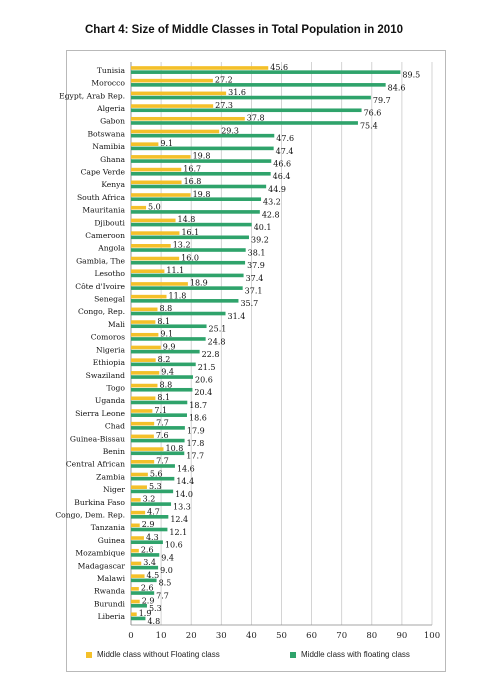 The width and height of the screenshot is (488, 690). Describe the element at coordinates (204, 379) in the screenshot. I see `value-label-with-floating: 20.6` at that location.